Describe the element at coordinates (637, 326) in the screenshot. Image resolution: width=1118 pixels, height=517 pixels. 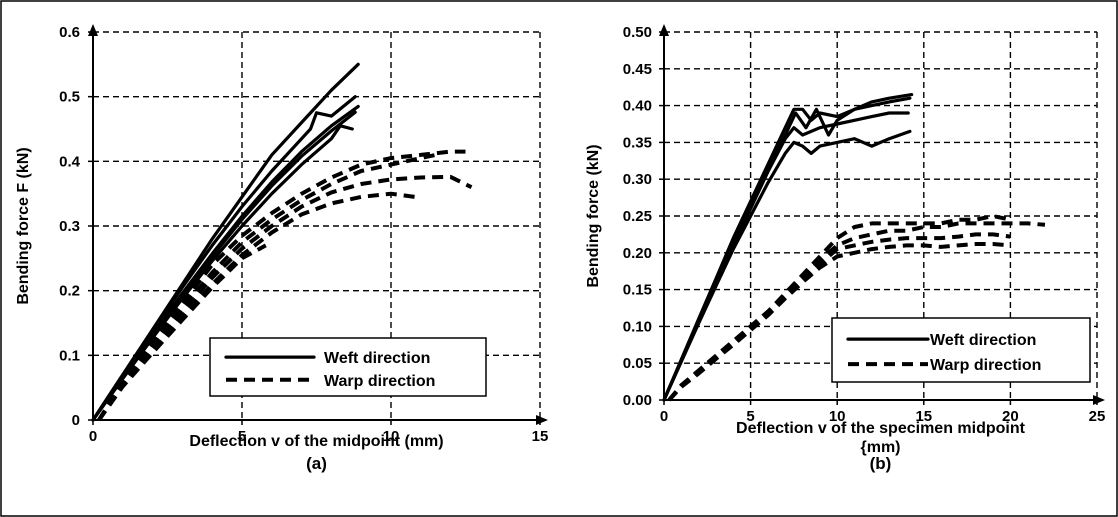
I see `y-tick-label: 0.10` at that location.